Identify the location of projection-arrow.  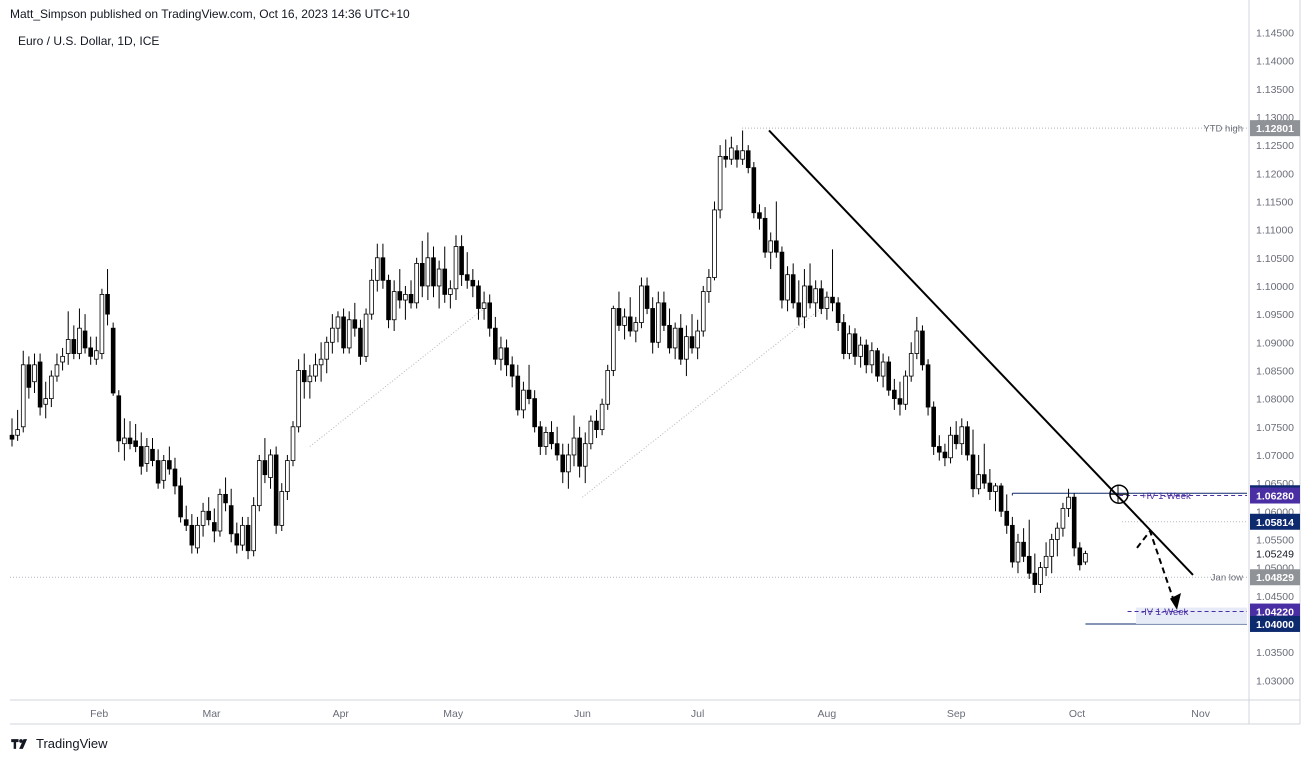
(1156, 566).